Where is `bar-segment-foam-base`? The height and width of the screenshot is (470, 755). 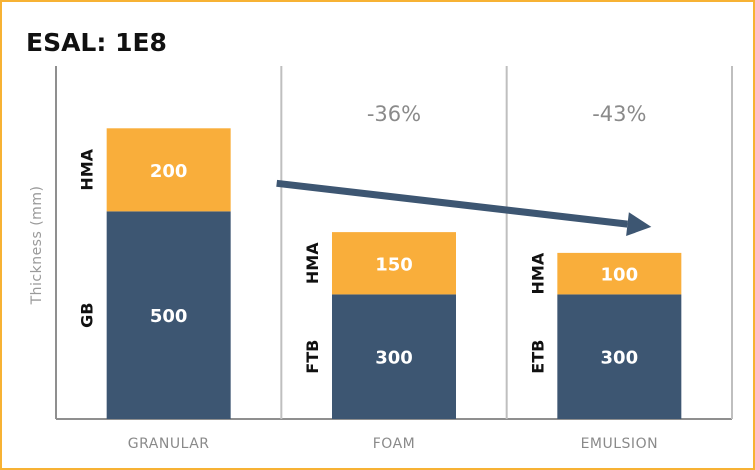 bar-segment-foam-base is located at coordinates (394, 356).